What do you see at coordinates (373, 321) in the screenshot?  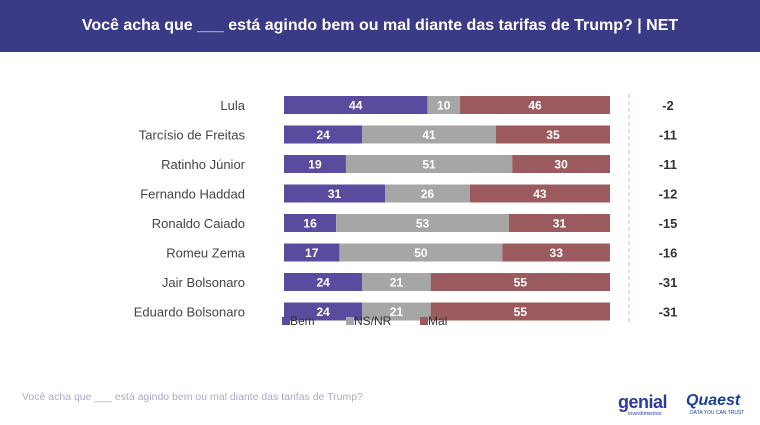 I see `legend-label: NS/NR` at bounding box center [373, 321].